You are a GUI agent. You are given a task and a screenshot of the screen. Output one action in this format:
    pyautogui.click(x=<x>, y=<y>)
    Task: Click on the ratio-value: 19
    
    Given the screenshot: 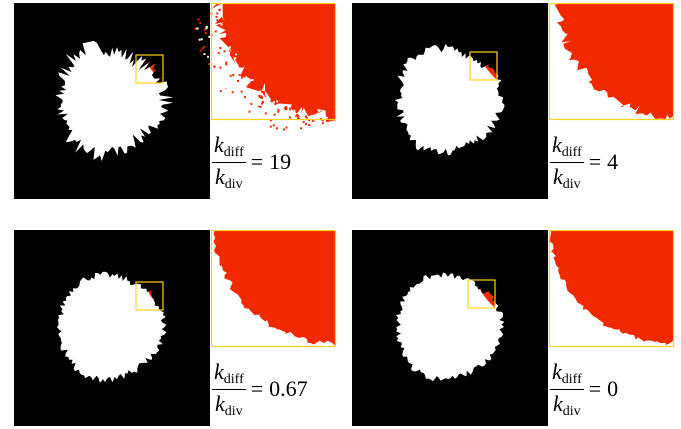 What is the action you would take?
    pyautogui.click(x=280, y=161)
    